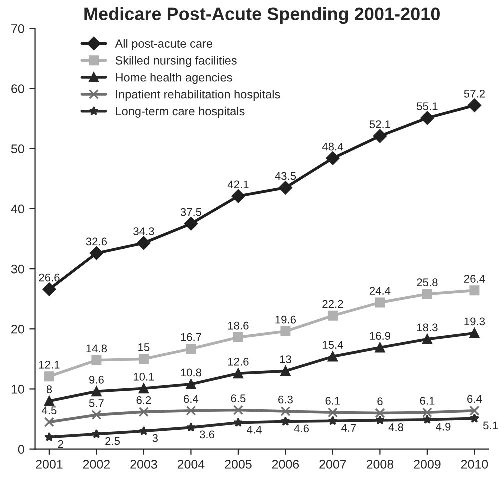 The image size is (504, 478). I want to click on data-label: 9.6, so click(97, 380).